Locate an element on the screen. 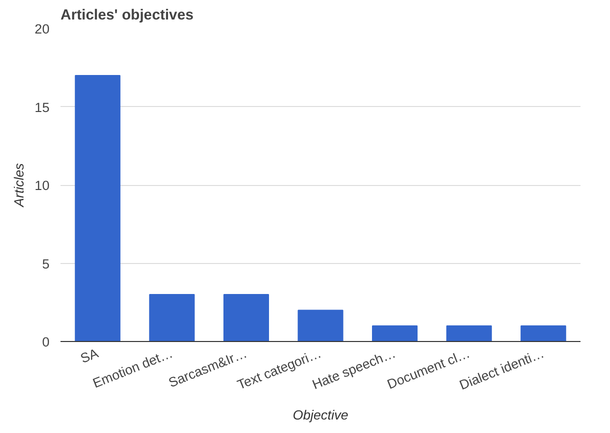  y-tick-label: 5 is located at coordinates (46, 264).